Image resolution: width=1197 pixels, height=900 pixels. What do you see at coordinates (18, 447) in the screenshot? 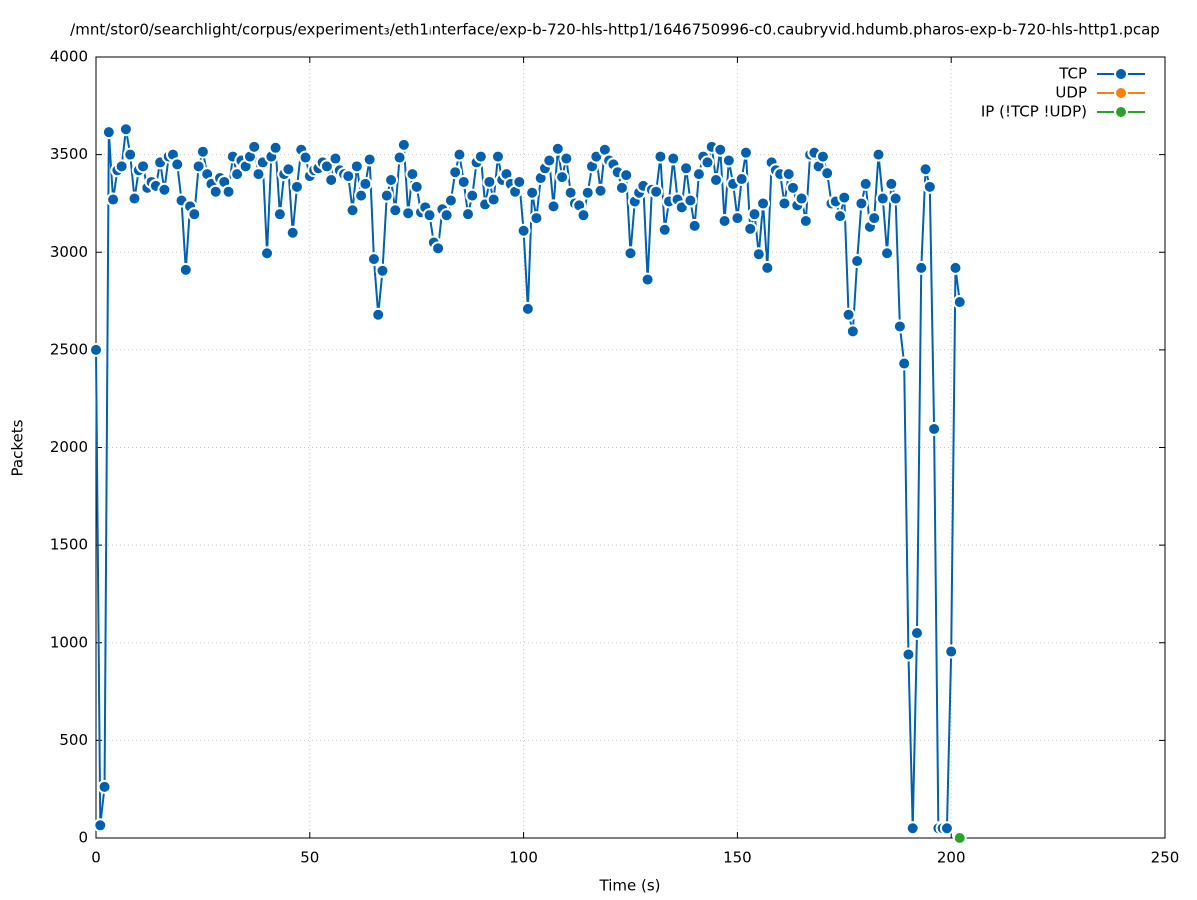
I see `y-axis-label: Packets` at bounding box center [18, 447].